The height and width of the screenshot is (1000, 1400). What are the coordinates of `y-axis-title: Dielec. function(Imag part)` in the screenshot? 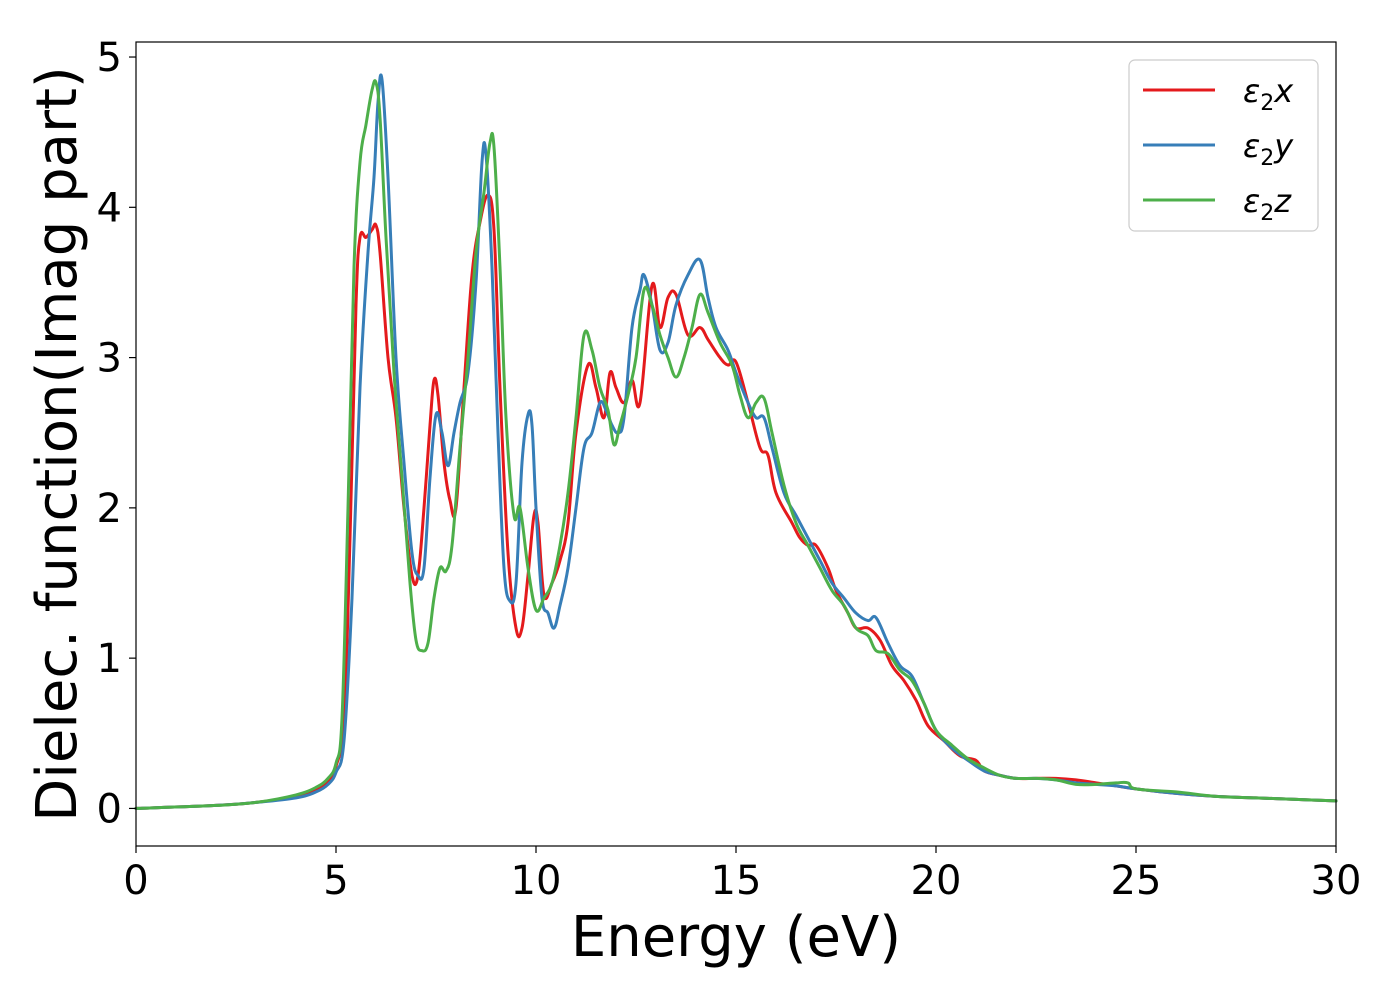 It's located at (57, 444).